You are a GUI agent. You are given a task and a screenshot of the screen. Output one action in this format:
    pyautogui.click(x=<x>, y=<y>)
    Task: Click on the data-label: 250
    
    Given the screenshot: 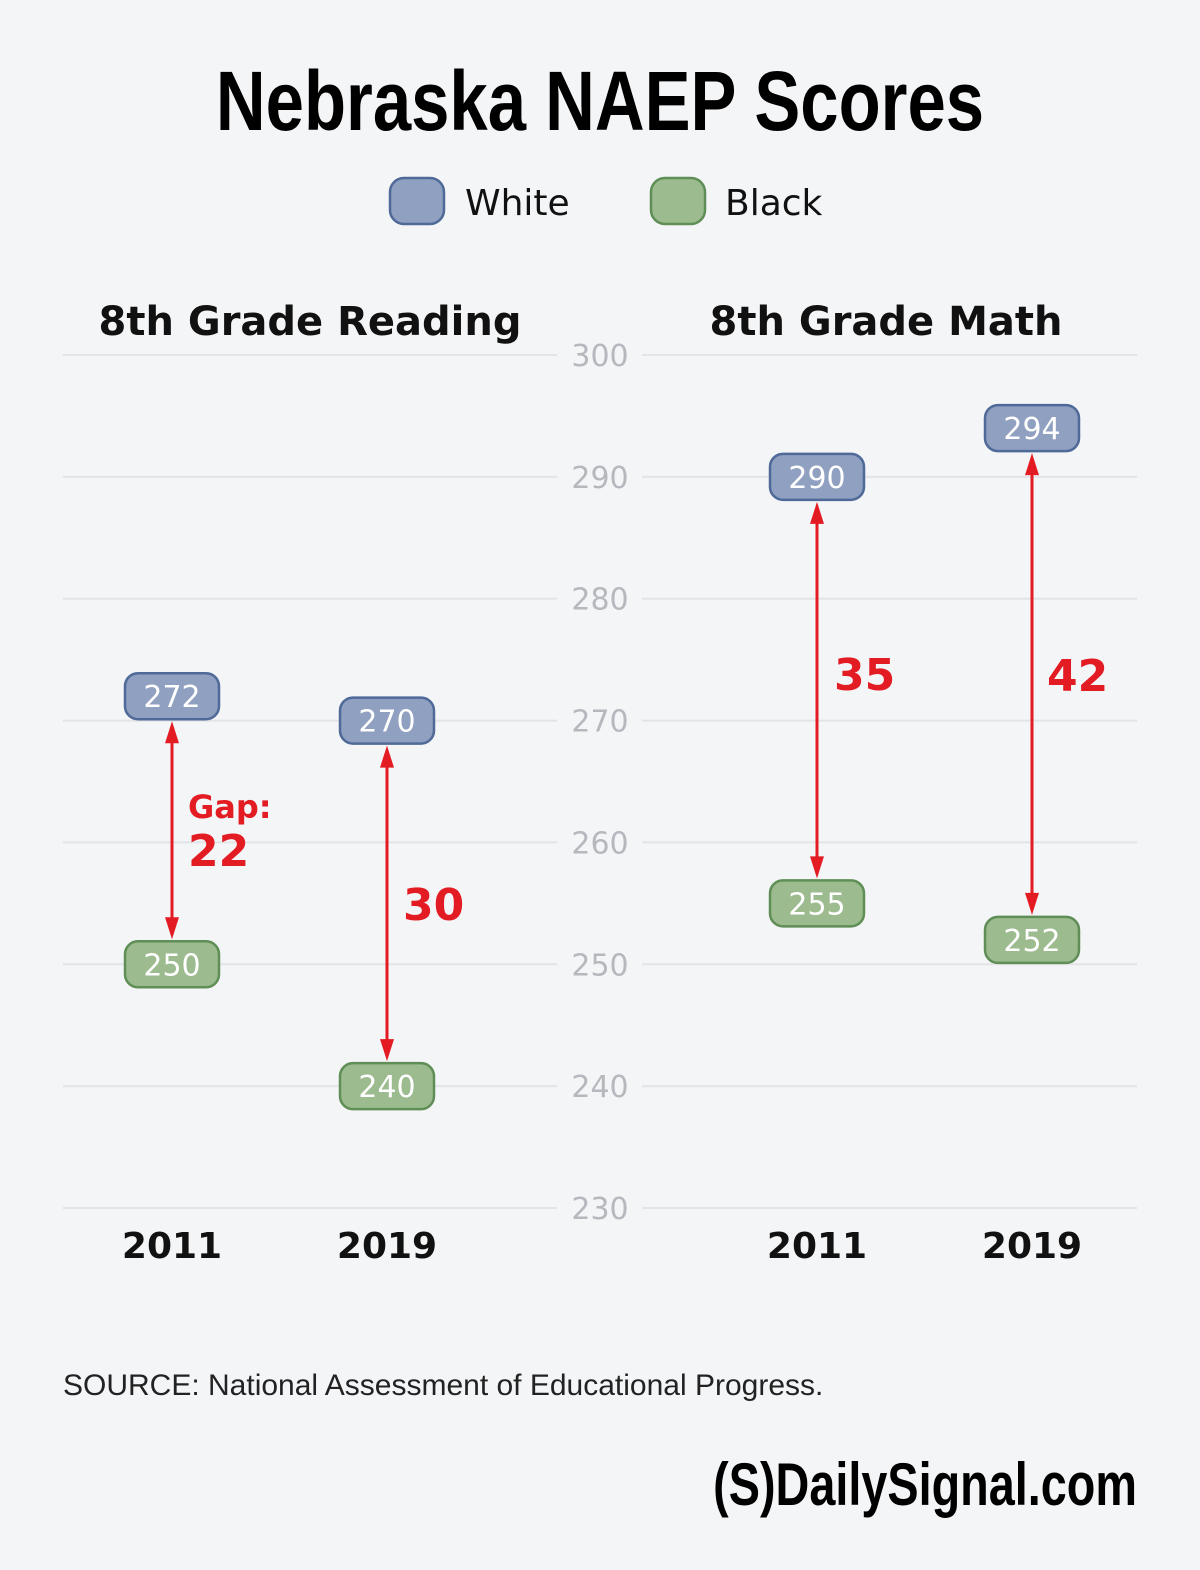 What is the action you would take?
    pyautogui.click(x=171, y=965)
    